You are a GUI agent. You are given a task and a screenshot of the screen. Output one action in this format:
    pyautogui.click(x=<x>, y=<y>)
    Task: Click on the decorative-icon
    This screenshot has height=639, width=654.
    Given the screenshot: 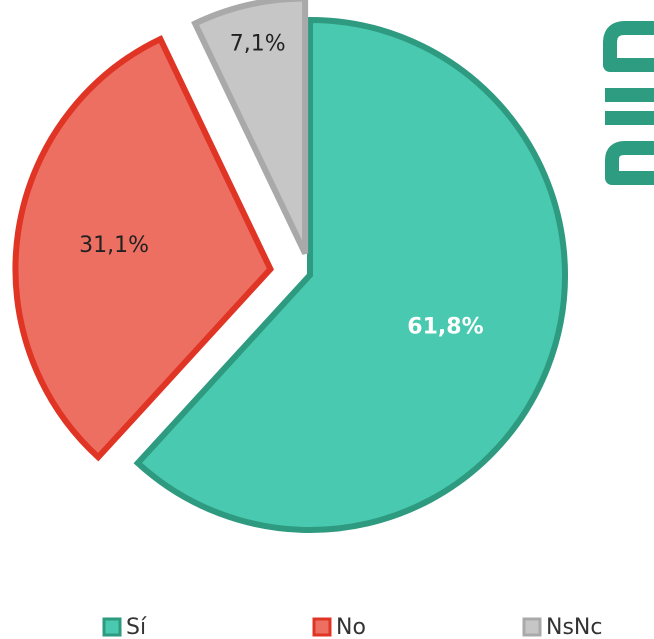 What is the action you would take?
    pyautogui.click(x=628, y=103)
    